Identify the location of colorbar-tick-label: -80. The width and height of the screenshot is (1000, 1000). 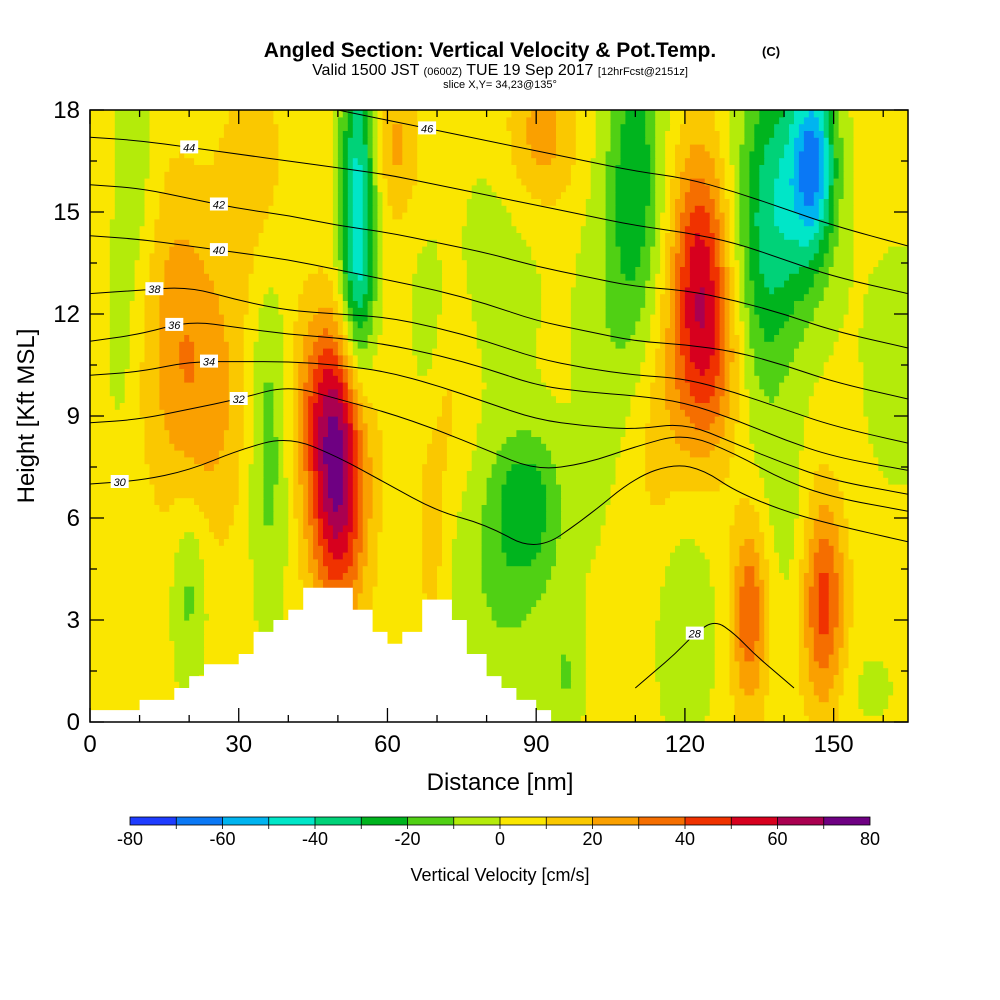
(130, 839).